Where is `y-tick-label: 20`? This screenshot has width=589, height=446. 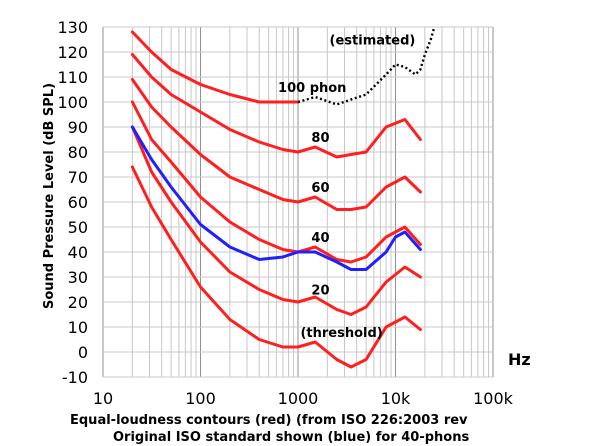 y-tick-label: 20 is located at coordinates (78, 302).